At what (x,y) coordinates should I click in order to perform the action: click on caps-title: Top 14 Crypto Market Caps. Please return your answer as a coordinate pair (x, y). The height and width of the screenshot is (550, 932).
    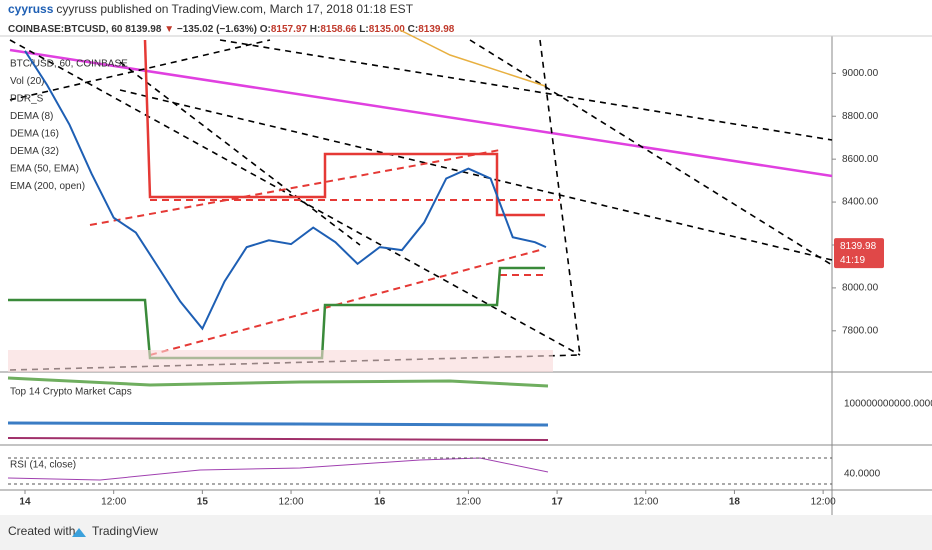
    Looking at the image, I should click on (71, 392).